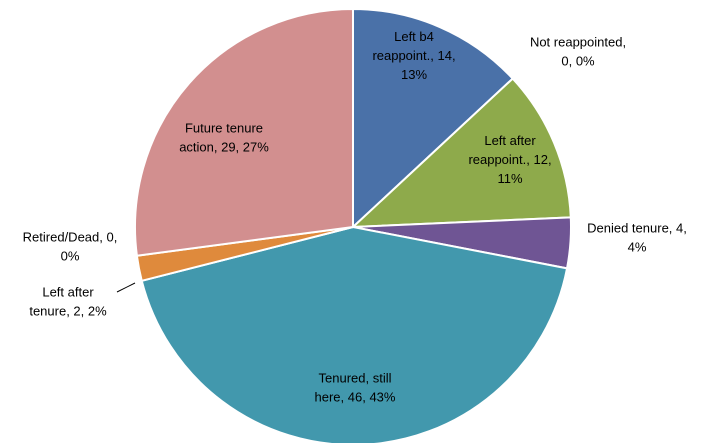 This screenshot has width=704, height=443. Describe the element at coordinates (68, 302) in the screenshot. I see `slice-label-left-after-tenure: Left after tenure, 2, 2%` at that location.